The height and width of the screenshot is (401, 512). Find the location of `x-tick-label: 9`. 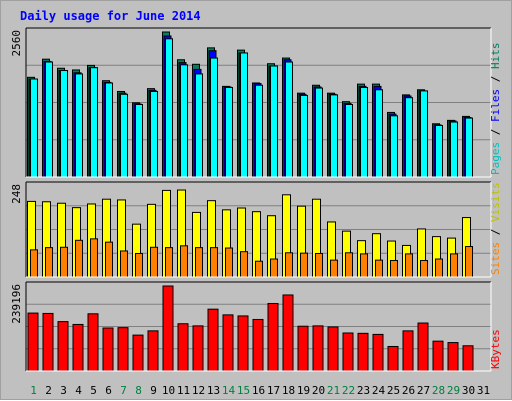

x-tick-label: 9 is located at coordinates (153, 390).